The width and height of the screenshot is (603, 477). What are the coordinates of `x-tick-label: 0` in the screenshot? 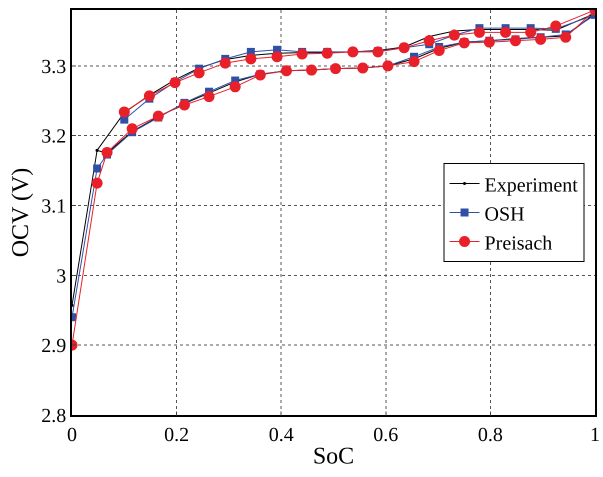 It's located at (72, 435).